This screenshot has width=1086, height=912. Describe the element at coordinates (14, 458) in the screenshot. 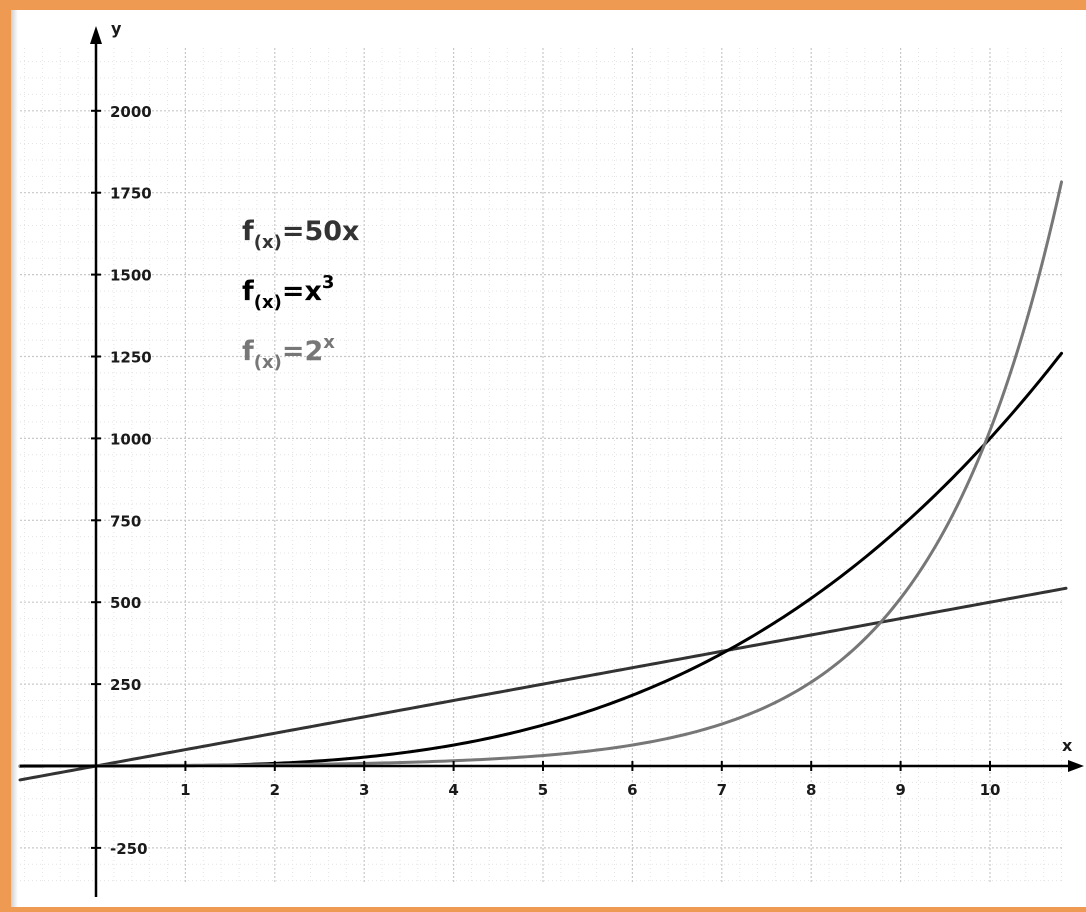

I see `frame-shadow` at that location.